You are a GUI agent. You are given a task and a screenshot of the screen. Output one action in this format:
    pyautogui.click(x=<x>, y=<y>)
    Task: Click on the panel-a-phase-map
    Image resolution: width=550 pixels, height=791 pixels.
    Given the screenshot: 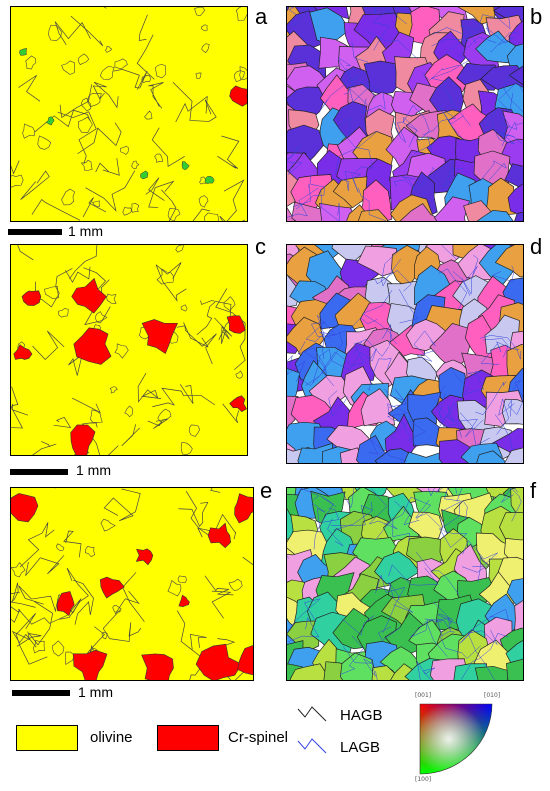 What is the action you would take?
    pyautogui.click(x=129, y=114)
    